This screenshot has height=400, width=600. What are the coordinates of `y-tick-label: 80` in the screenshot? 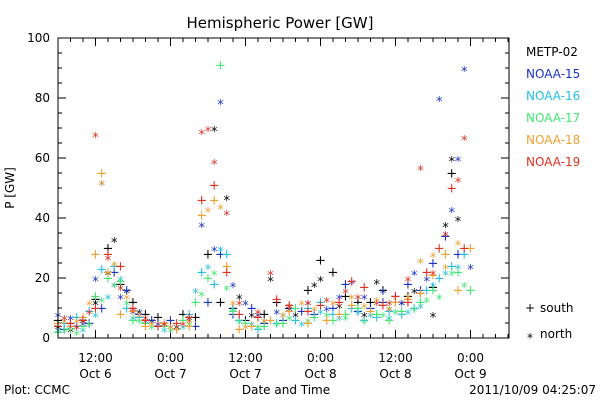 It's located at (42, 98).